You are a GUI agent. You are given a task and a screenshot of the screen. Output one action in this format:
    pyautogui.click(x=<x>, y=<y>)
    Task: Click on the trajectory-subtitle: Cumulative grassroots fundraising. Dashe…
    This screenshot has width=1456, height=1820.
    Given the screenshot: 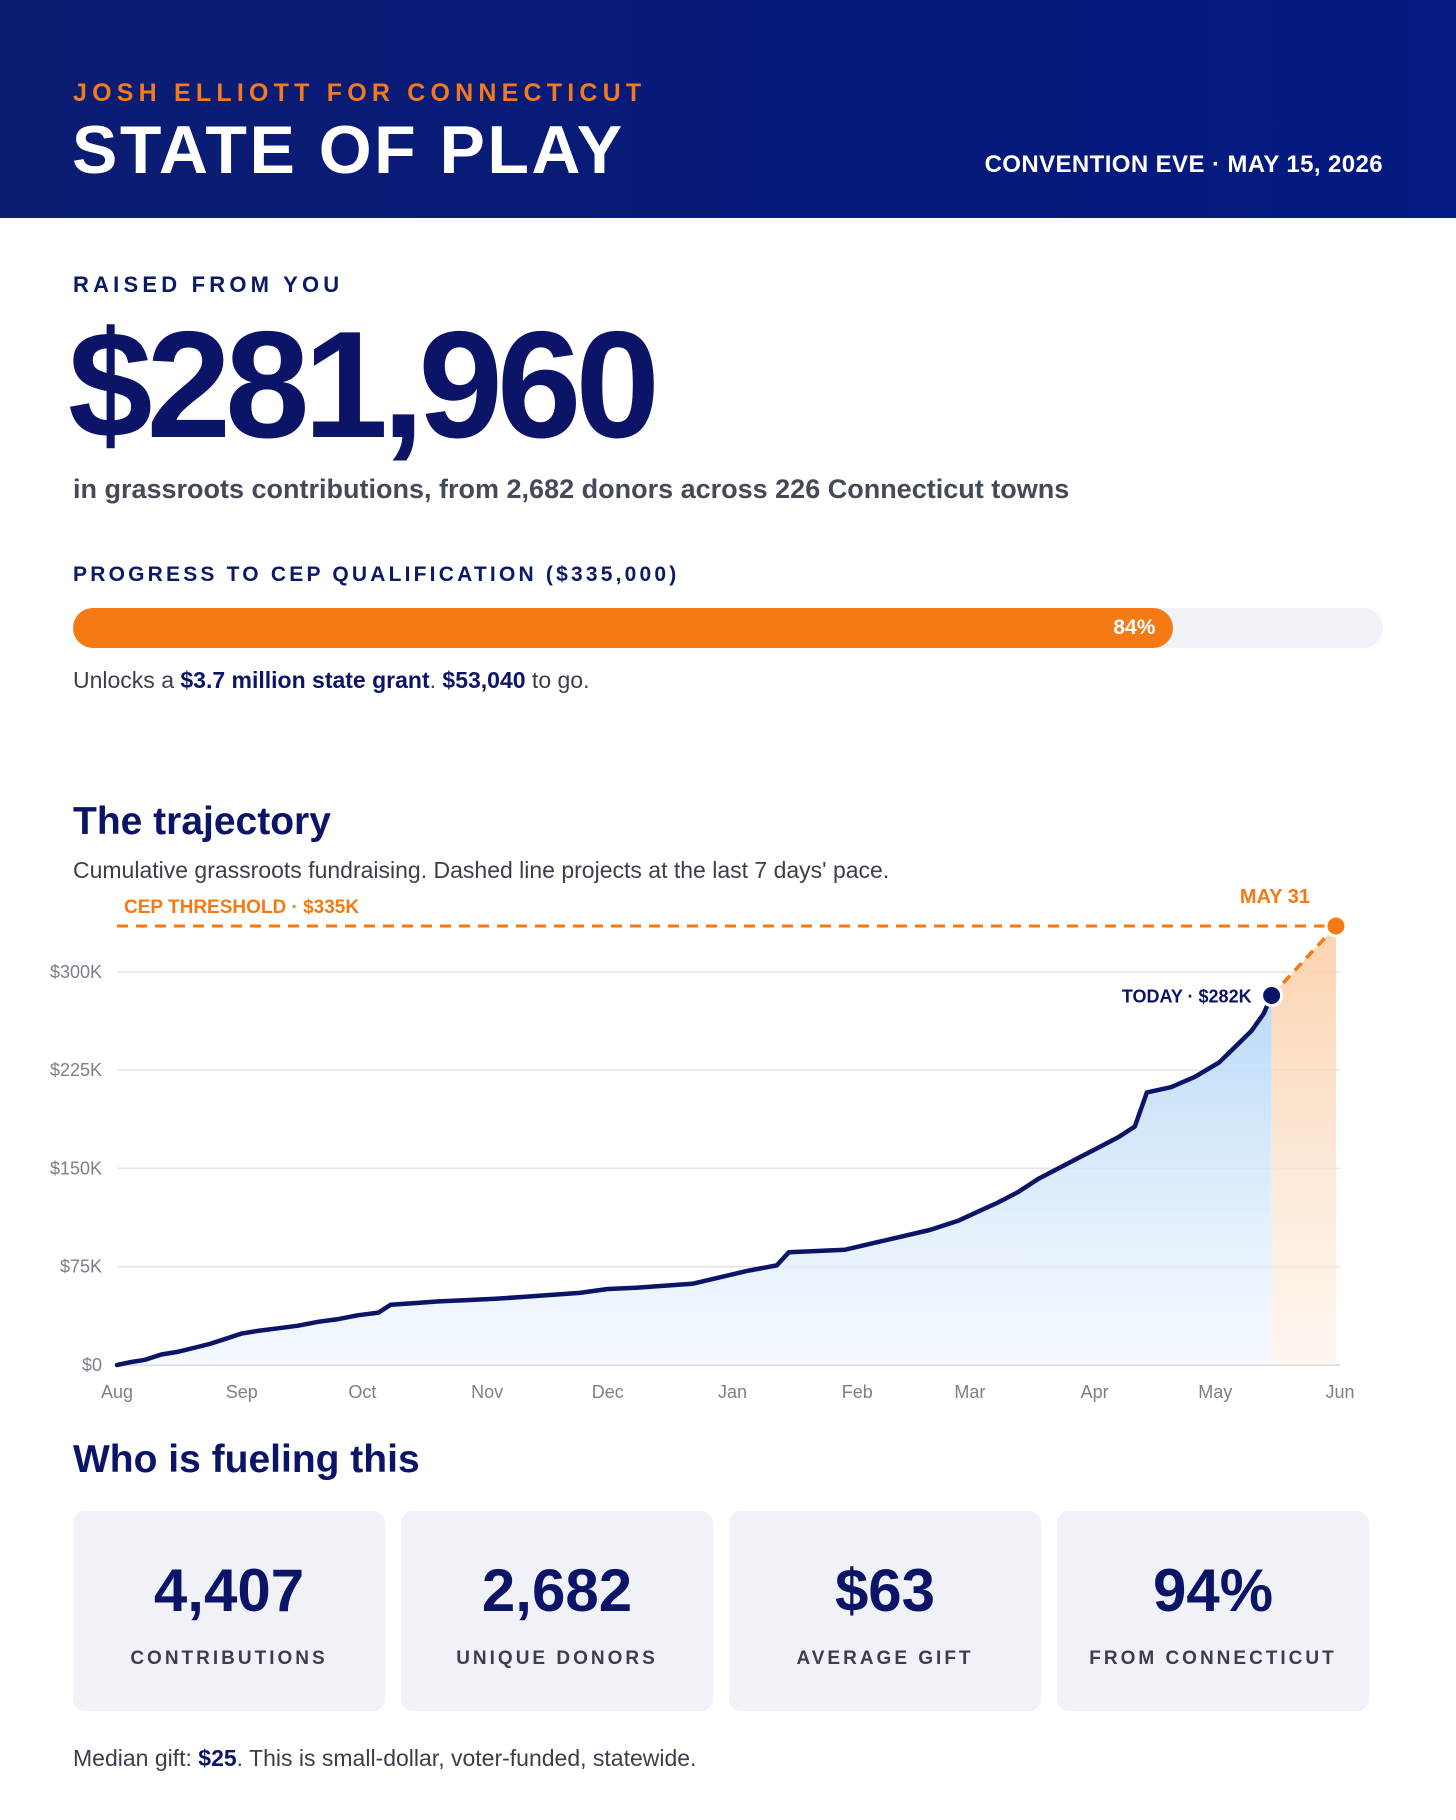 What is the action you would take?
    pyautogui.click(x=481, y=870)
    